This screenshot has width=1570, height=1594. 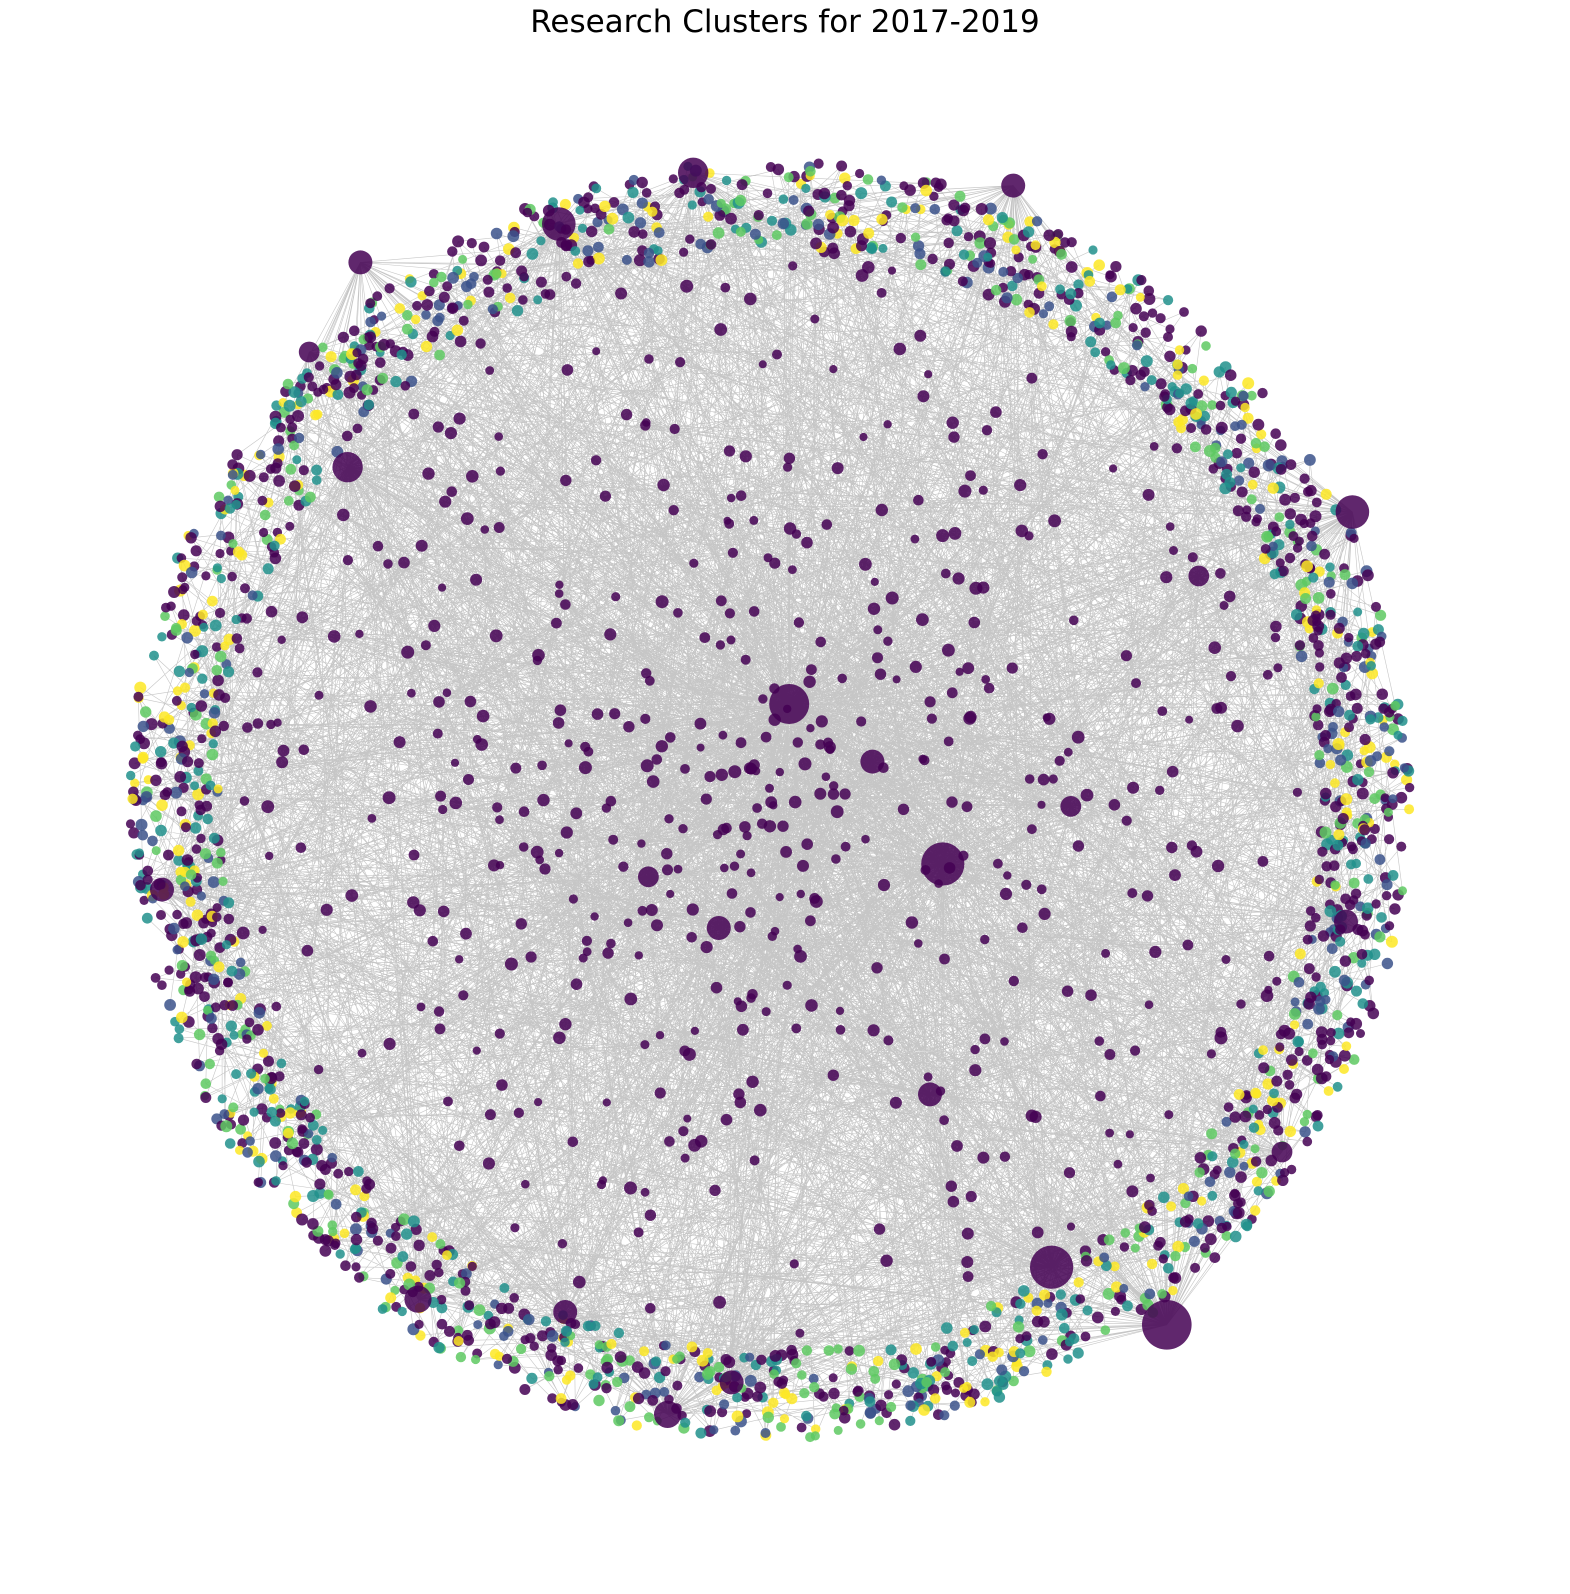 I want to click on hub-node-hub-n, so click(x=872, y=761).